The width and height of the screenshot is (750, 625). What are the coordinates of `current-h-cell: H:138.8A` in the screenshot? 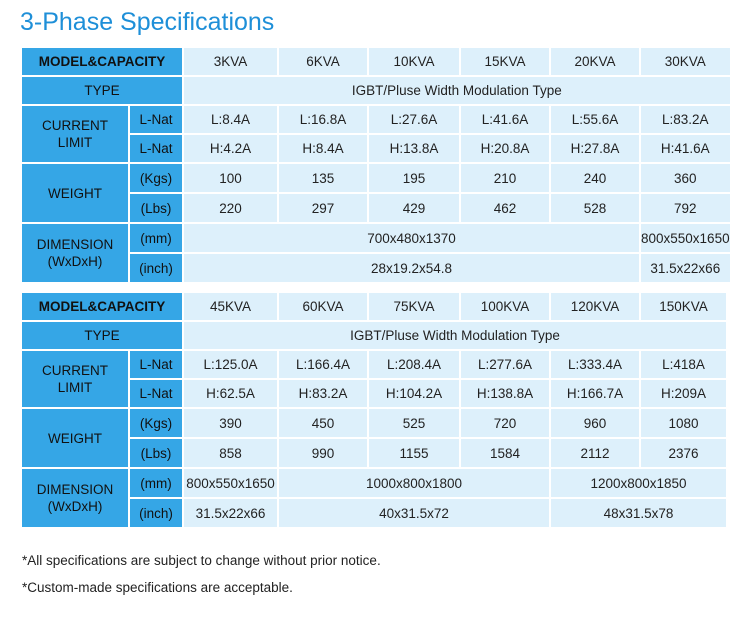 It's located at (505, 393).